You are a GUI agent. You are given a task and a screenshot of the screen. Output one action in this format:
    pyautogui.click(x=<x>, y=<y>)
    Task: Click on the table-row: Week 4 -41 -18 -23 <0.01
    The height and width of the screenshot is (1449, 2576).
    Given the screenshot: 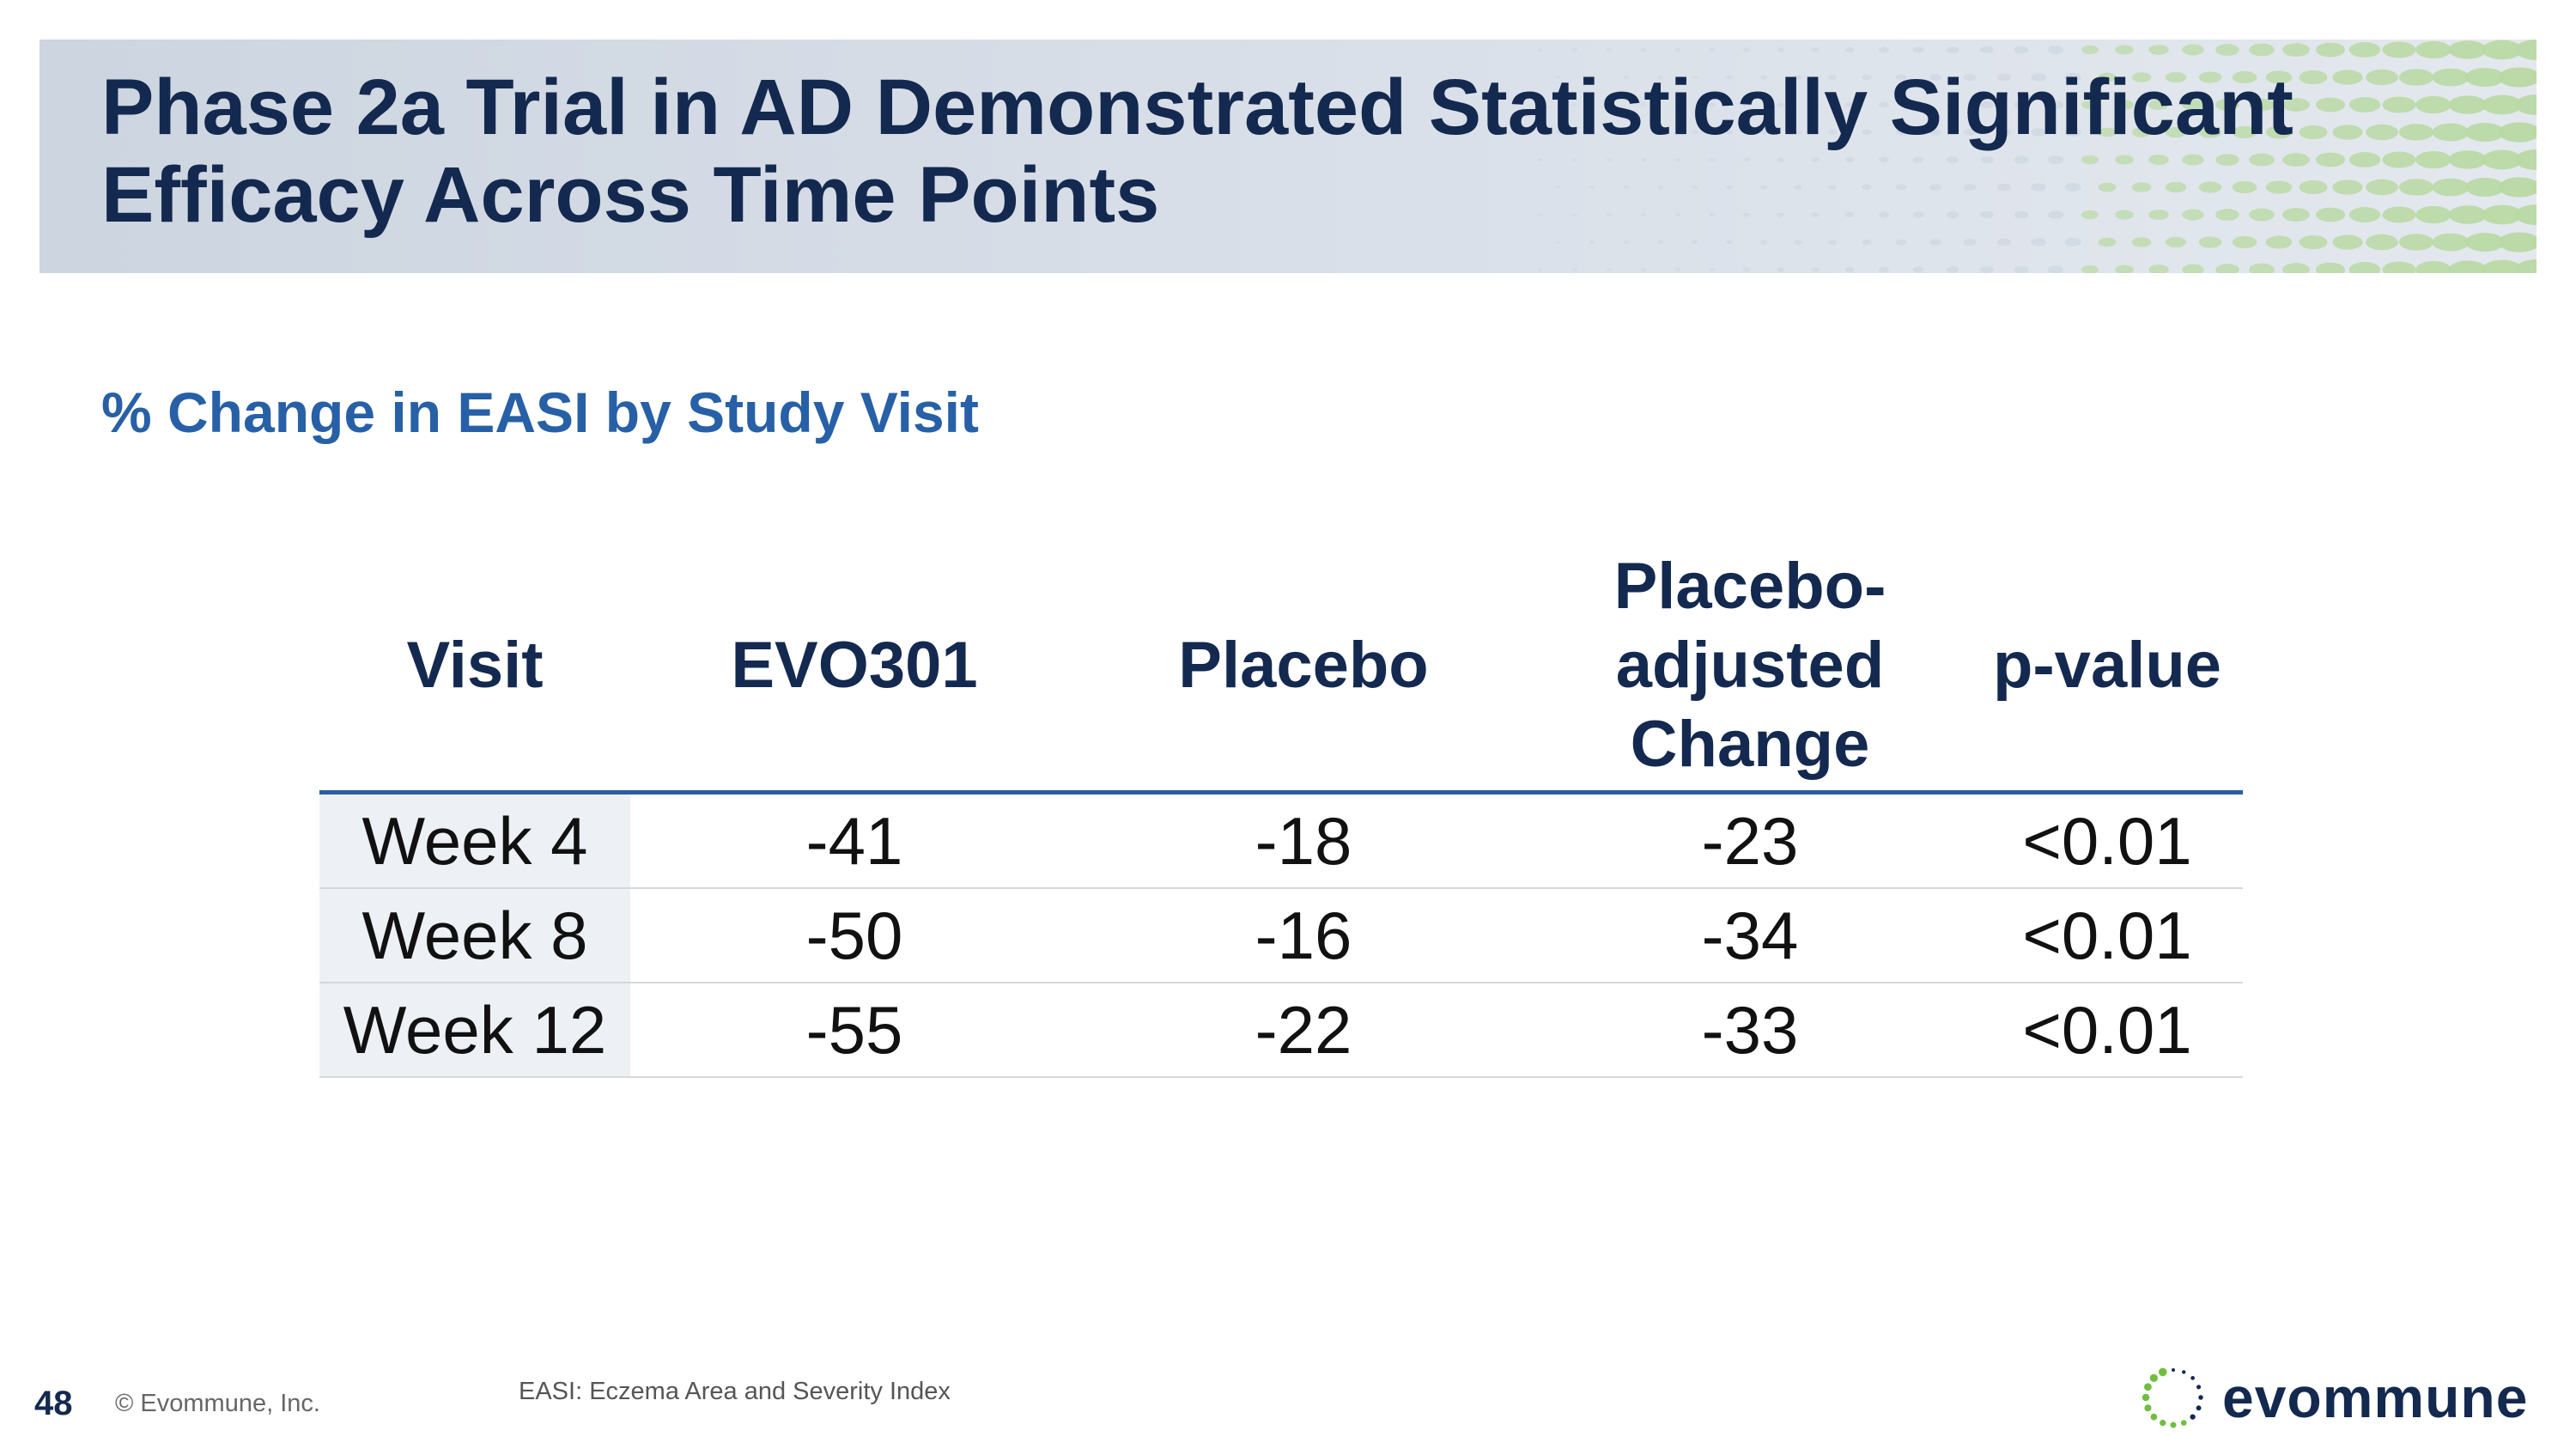 What is the action you would take?
    pyautogui.click(x=1281, y=840)
    